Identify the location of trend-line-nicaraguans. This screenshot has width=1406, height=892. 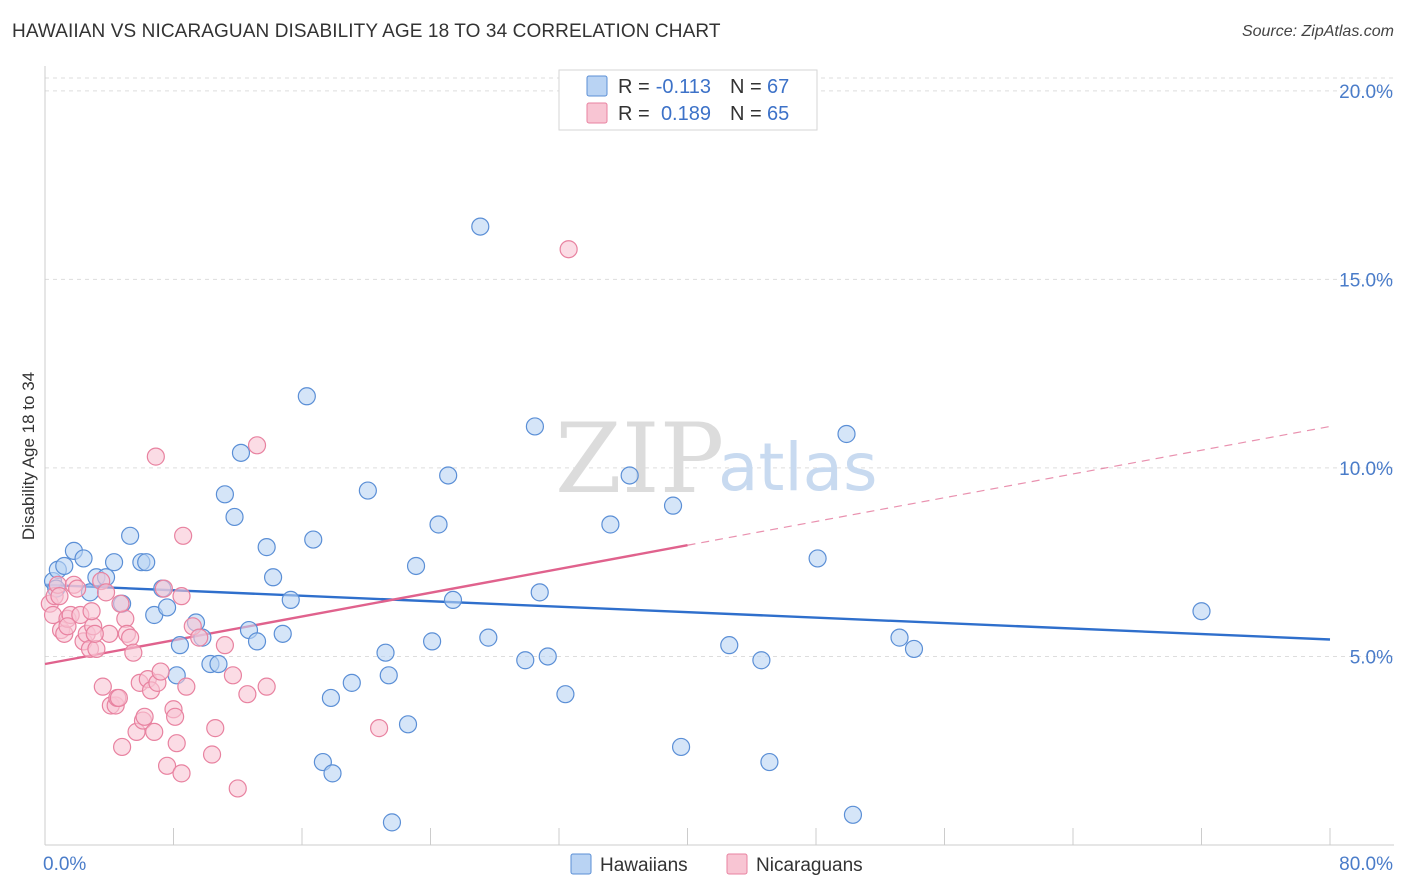
(366, 605).